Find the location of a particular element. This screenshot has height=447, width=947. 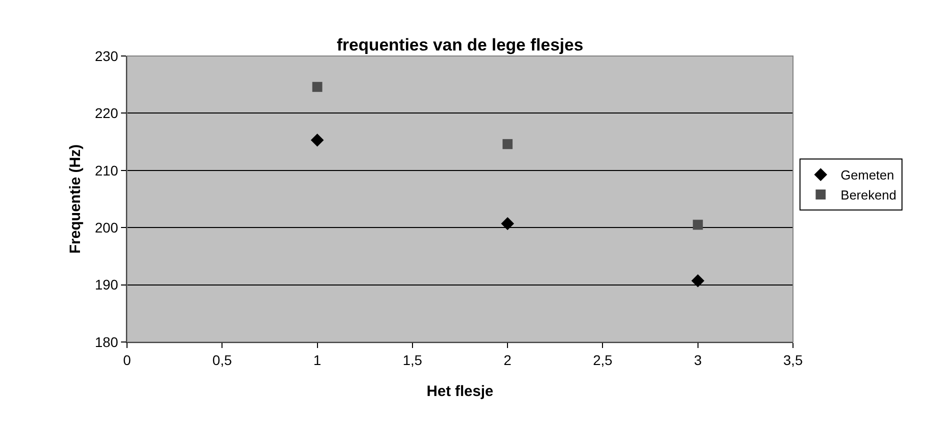

y-axis-title: Frequentie (Hz) is located at coordinates (75, 199).